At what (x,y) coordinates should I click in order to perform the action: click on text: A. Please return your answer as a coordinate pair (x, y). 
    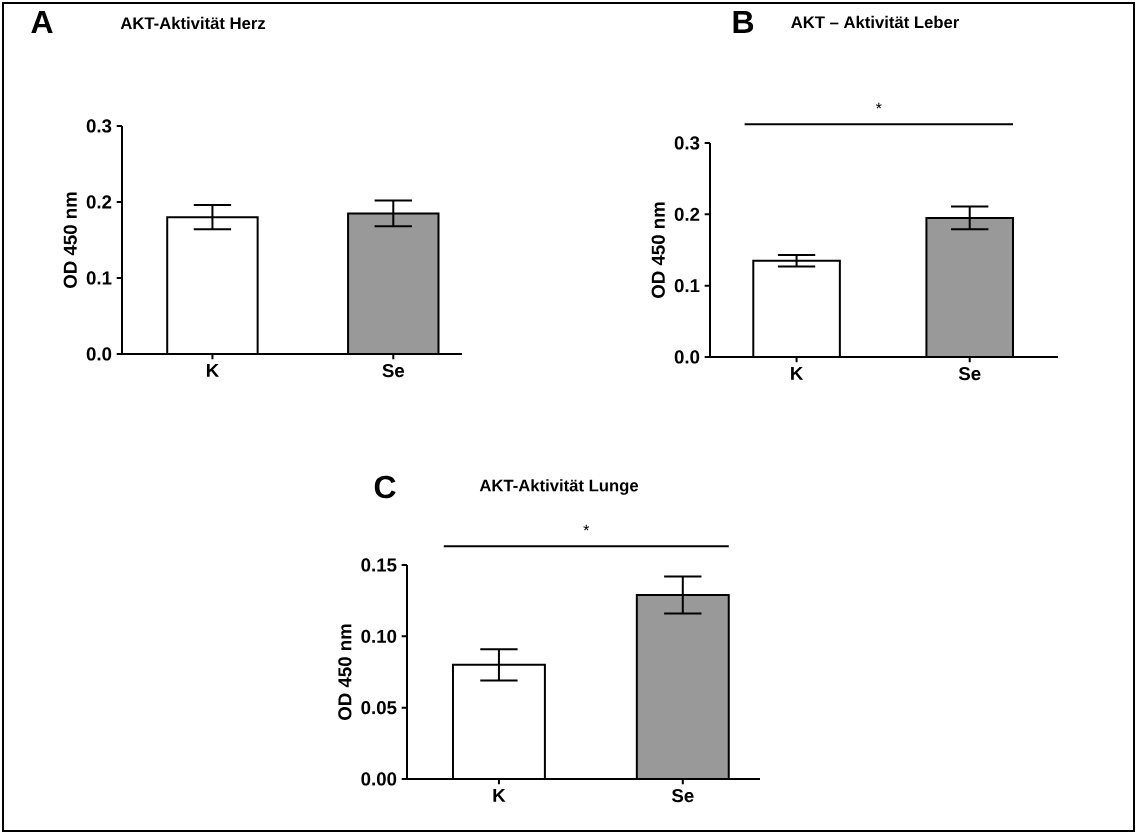
    Looking at the image, I should click on (42, 21).